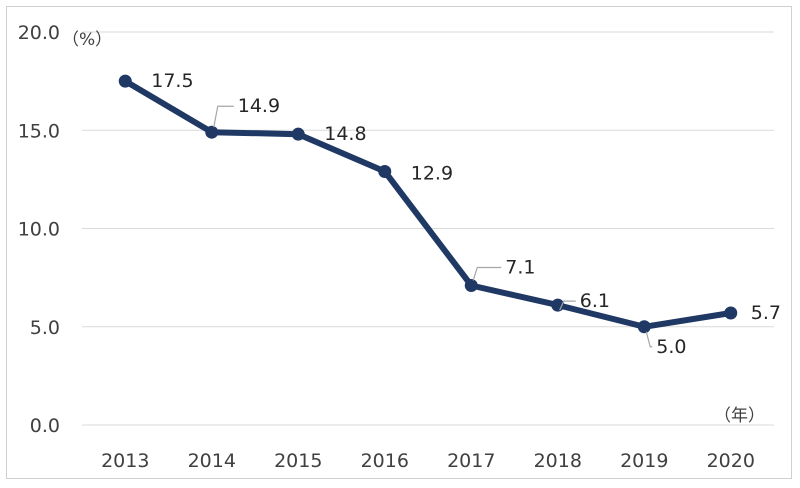  I want to click on x-tick-label: 2018, so click(558, 461).